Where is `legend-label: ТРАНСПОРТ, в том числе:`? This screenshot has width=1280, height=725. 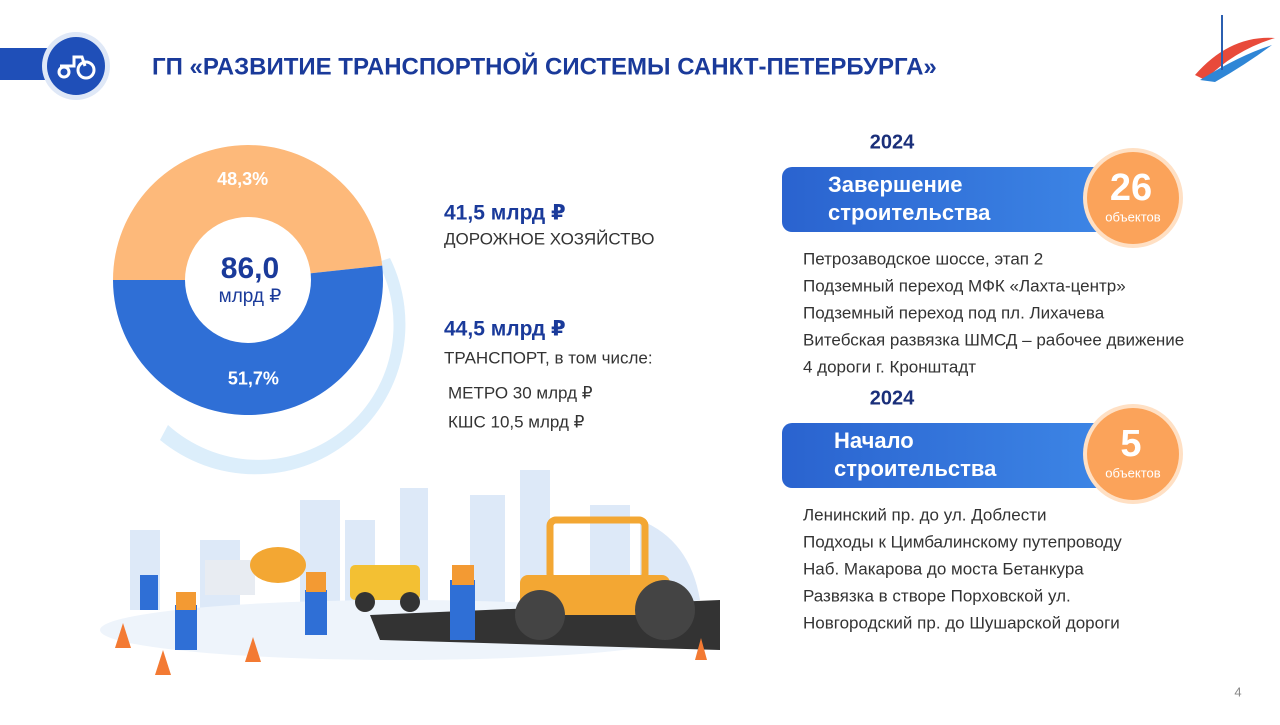 legend-label: ТРАНСПОРТ, в том числе: is located at coordinates (548, 357).